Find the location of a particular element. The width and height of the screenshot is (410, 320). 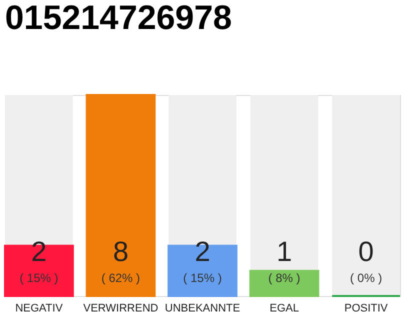

data-label: 0 is located at coordinates (366, 251).